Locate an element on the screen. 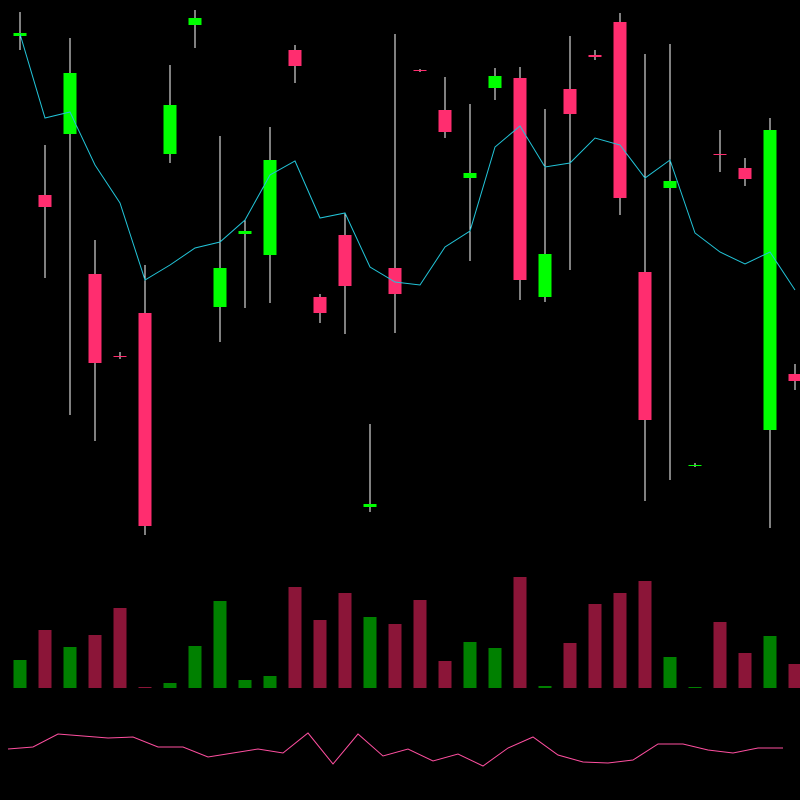 The image size is (800, 800). indicator-line is located at coordinates (395, 749).